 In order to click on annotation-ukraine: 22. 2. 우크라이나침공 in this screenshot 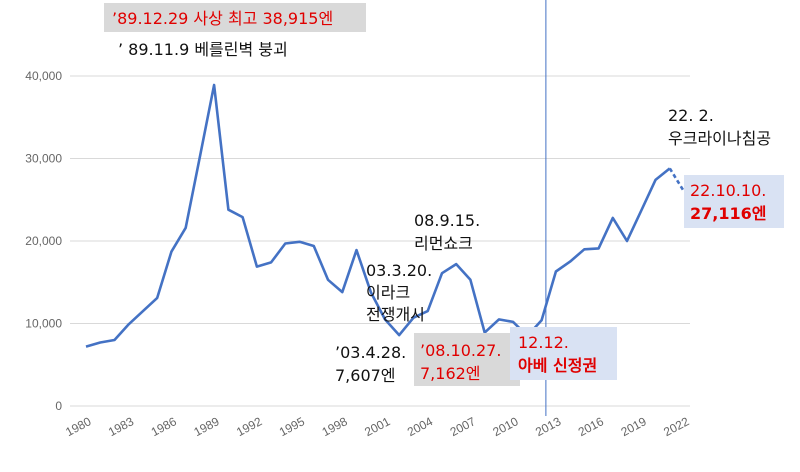, I will do `click(719, 127)`.